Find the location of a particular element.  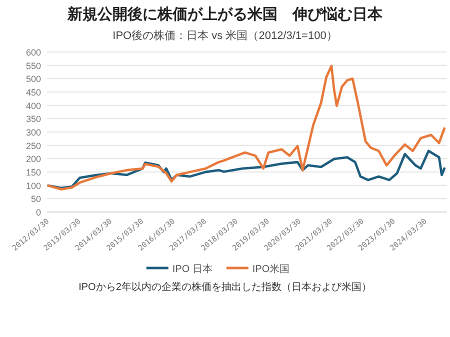

y-tick-label: 550 is located at coordinates (33, 65).